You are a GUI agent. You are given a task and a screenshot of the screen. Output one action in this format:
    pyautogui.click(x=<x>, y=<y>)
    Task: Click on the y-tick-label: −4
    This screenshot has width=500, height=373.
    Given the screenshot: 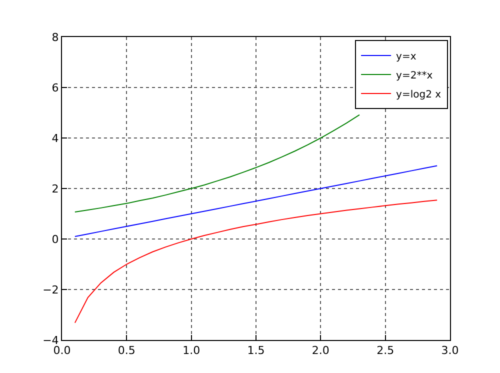 What is the action you would take?
    pyautogui.click(x=50, y=340)
    